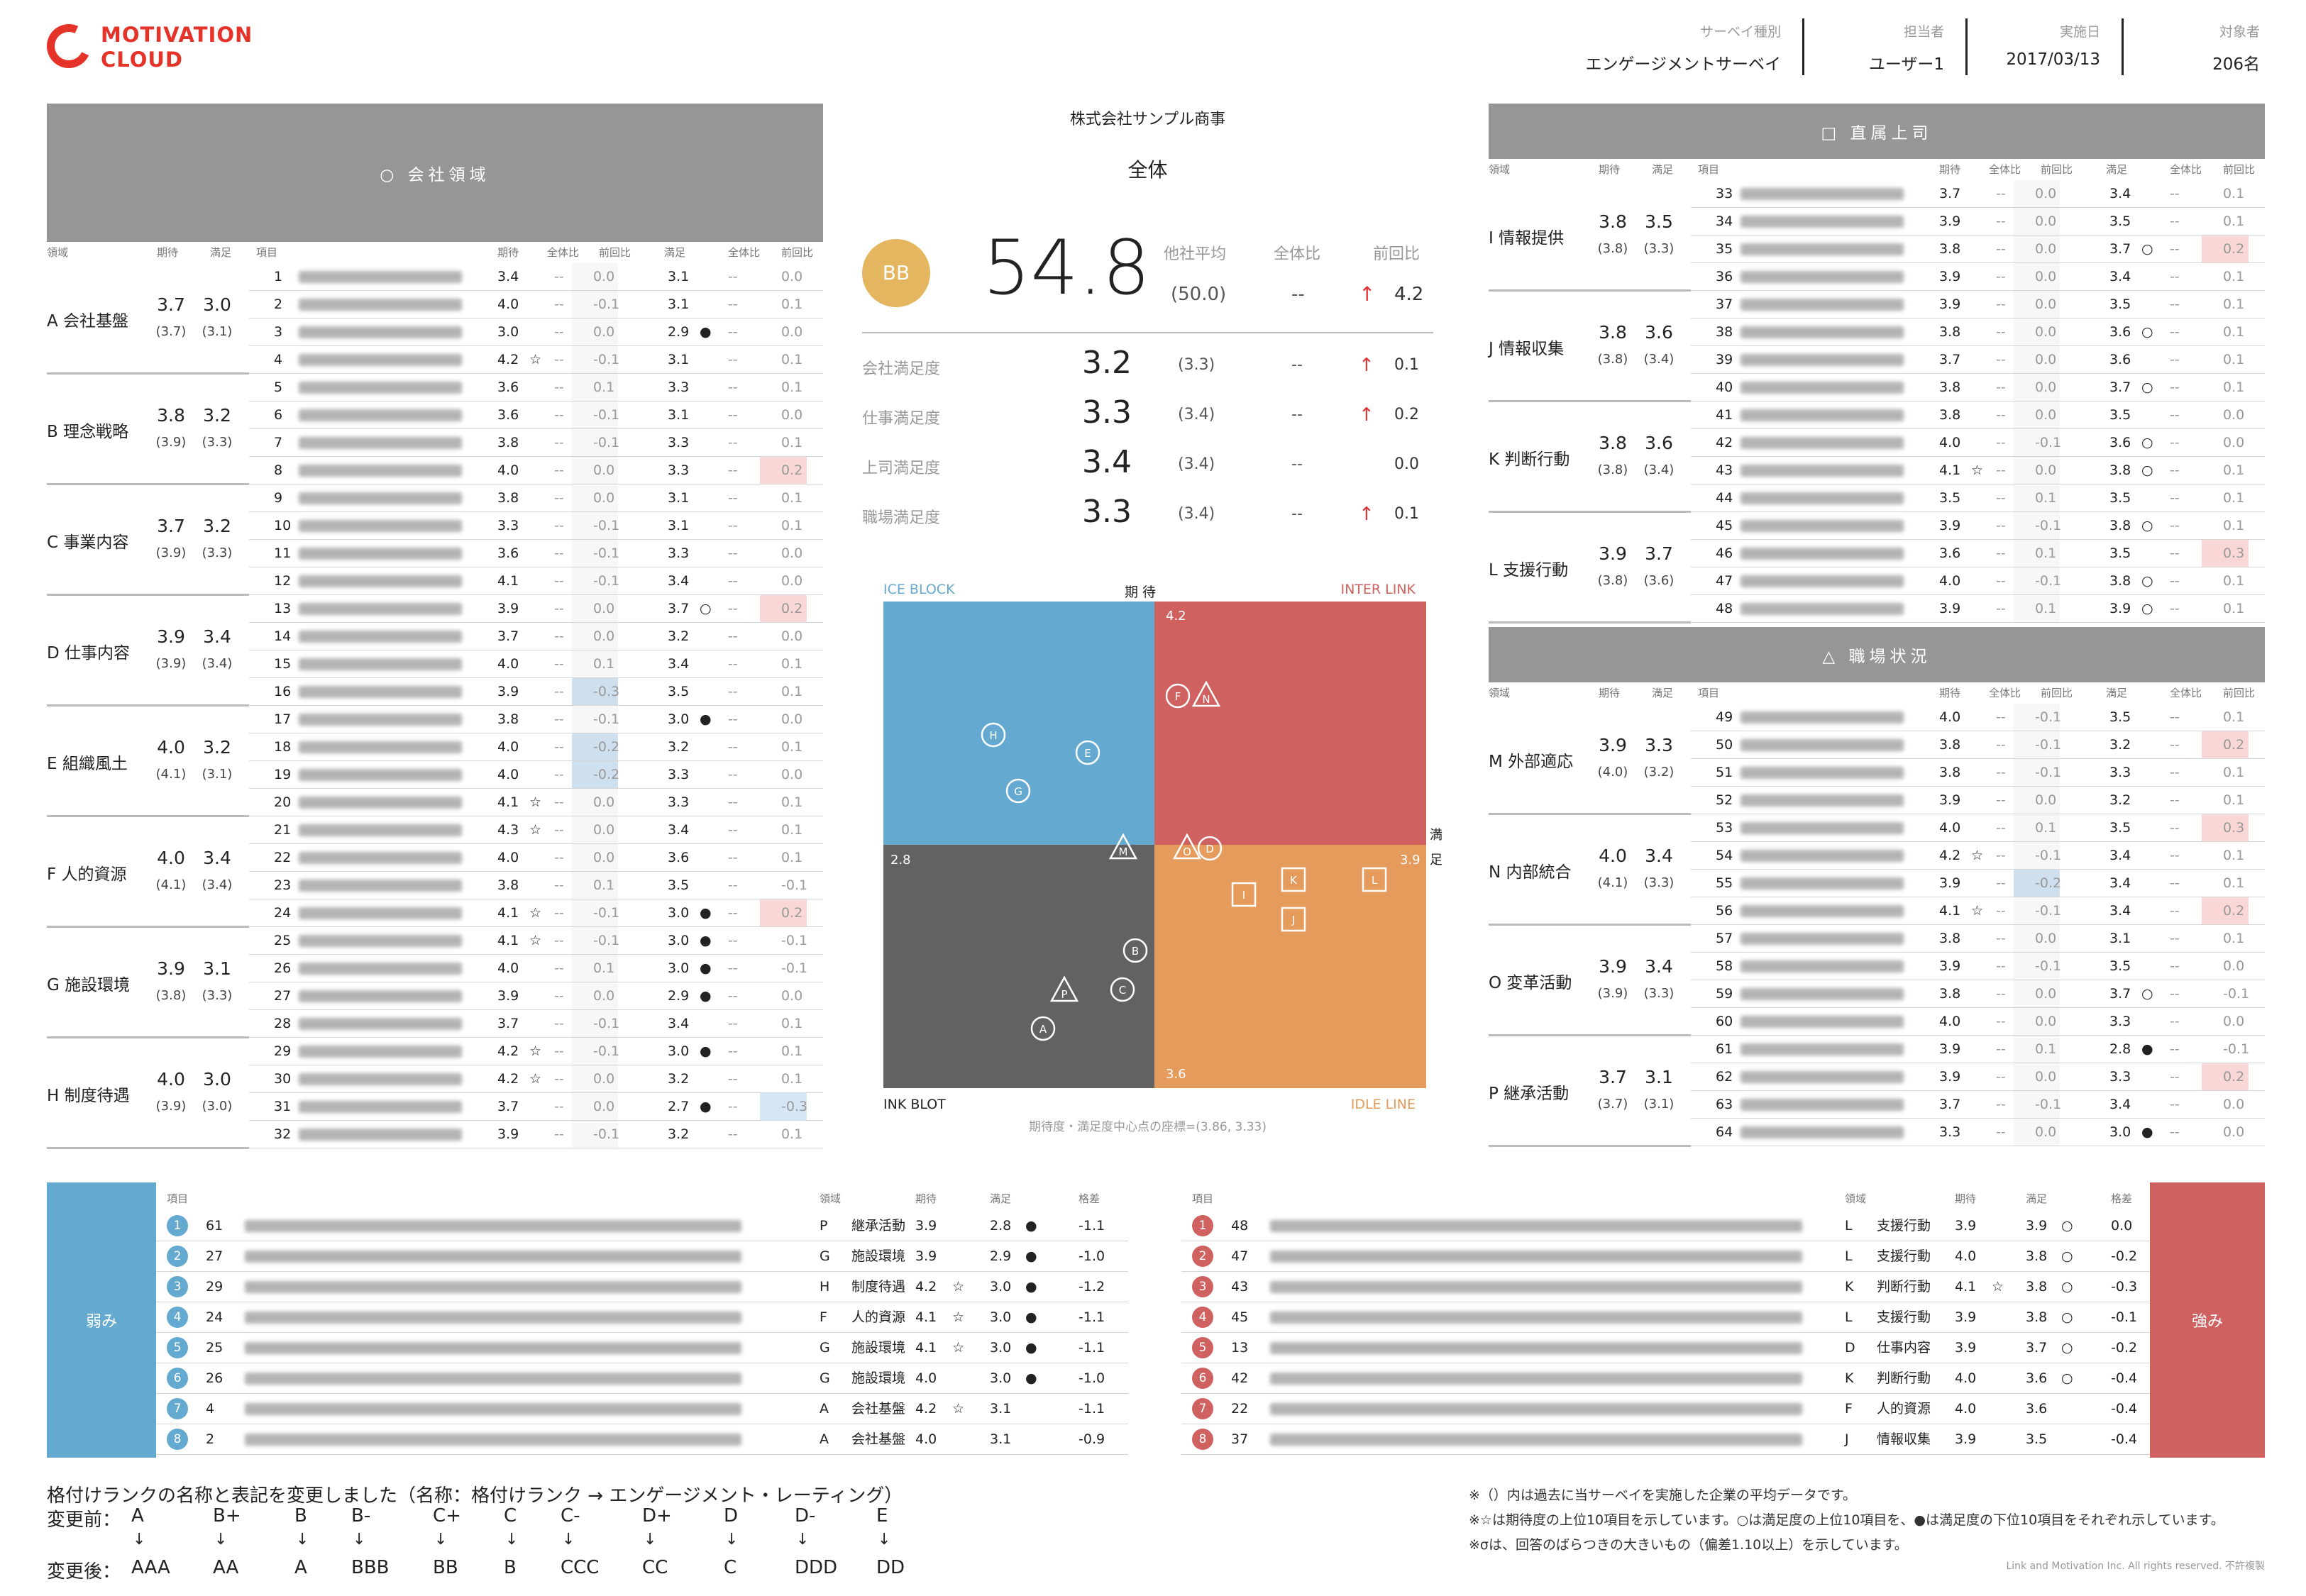 This screenshot has height=1596, width=2306. Describe the element at coordinates (1659, 745) in the screenshot. I see `category-sat: 3.3` at that location.